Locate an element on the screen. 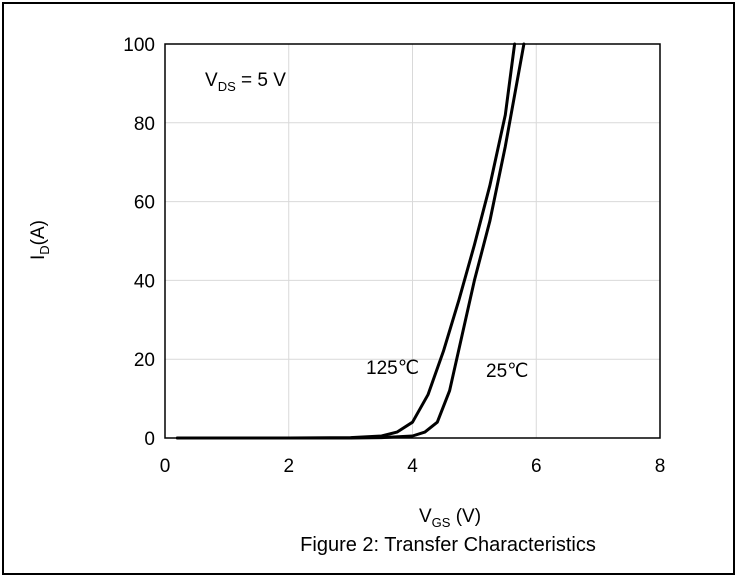 This screenshot has width=739, height=579. series-label-25c: 25℃ is located at coordinates (507, 371).